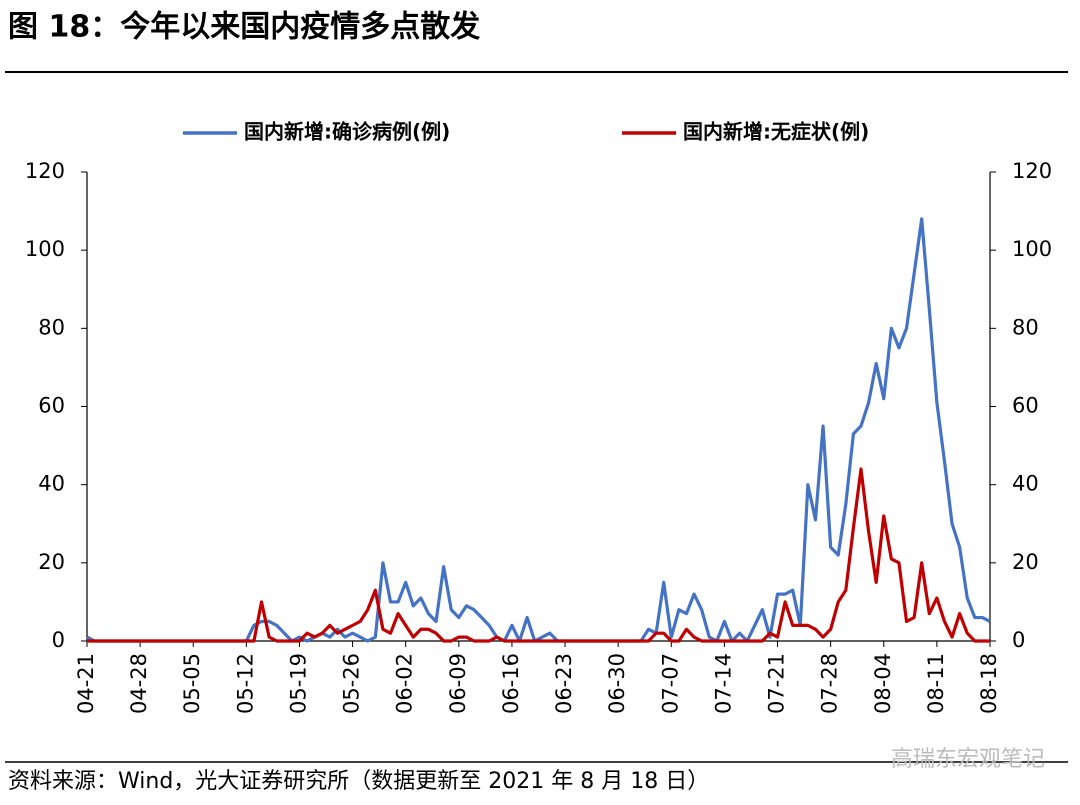 Image resolution: width=1080 pixels, height=805 pixels. What do you see at coordinates (347, 132) in the screenshot?
I see `legend-label: 国内新增:确诊病例(例)` at bounding box center [347, 132].